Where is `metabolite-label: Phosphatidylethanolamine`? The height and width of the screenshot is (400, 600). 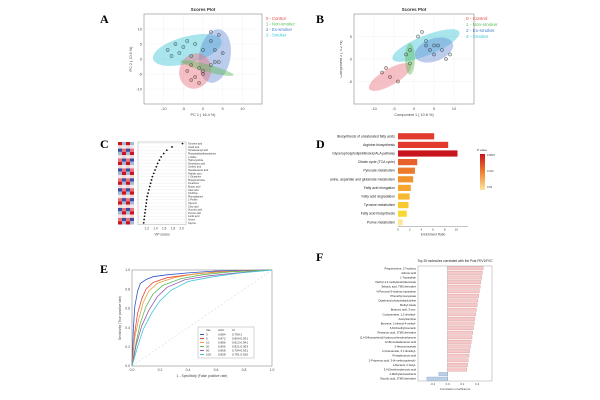 metabolite-label: Phosphatidylethanolamine is located at coordinates (202, 153).